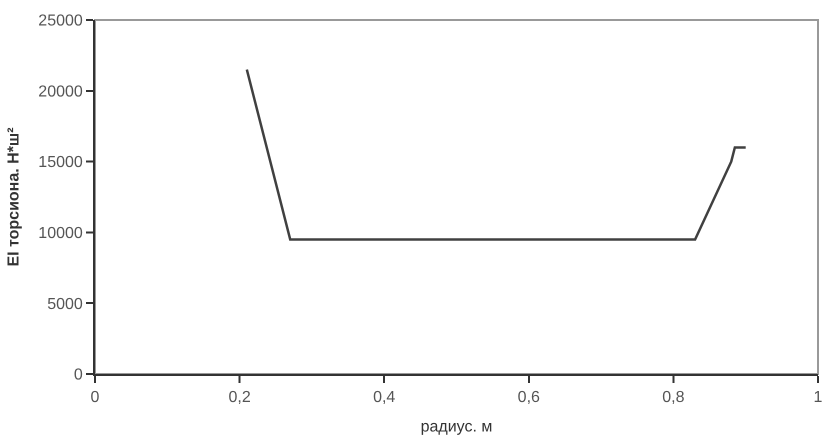  Describe the element at coordinates (239, 397) in the screenshot. I see `x-tick-label: 0,2` at that location.